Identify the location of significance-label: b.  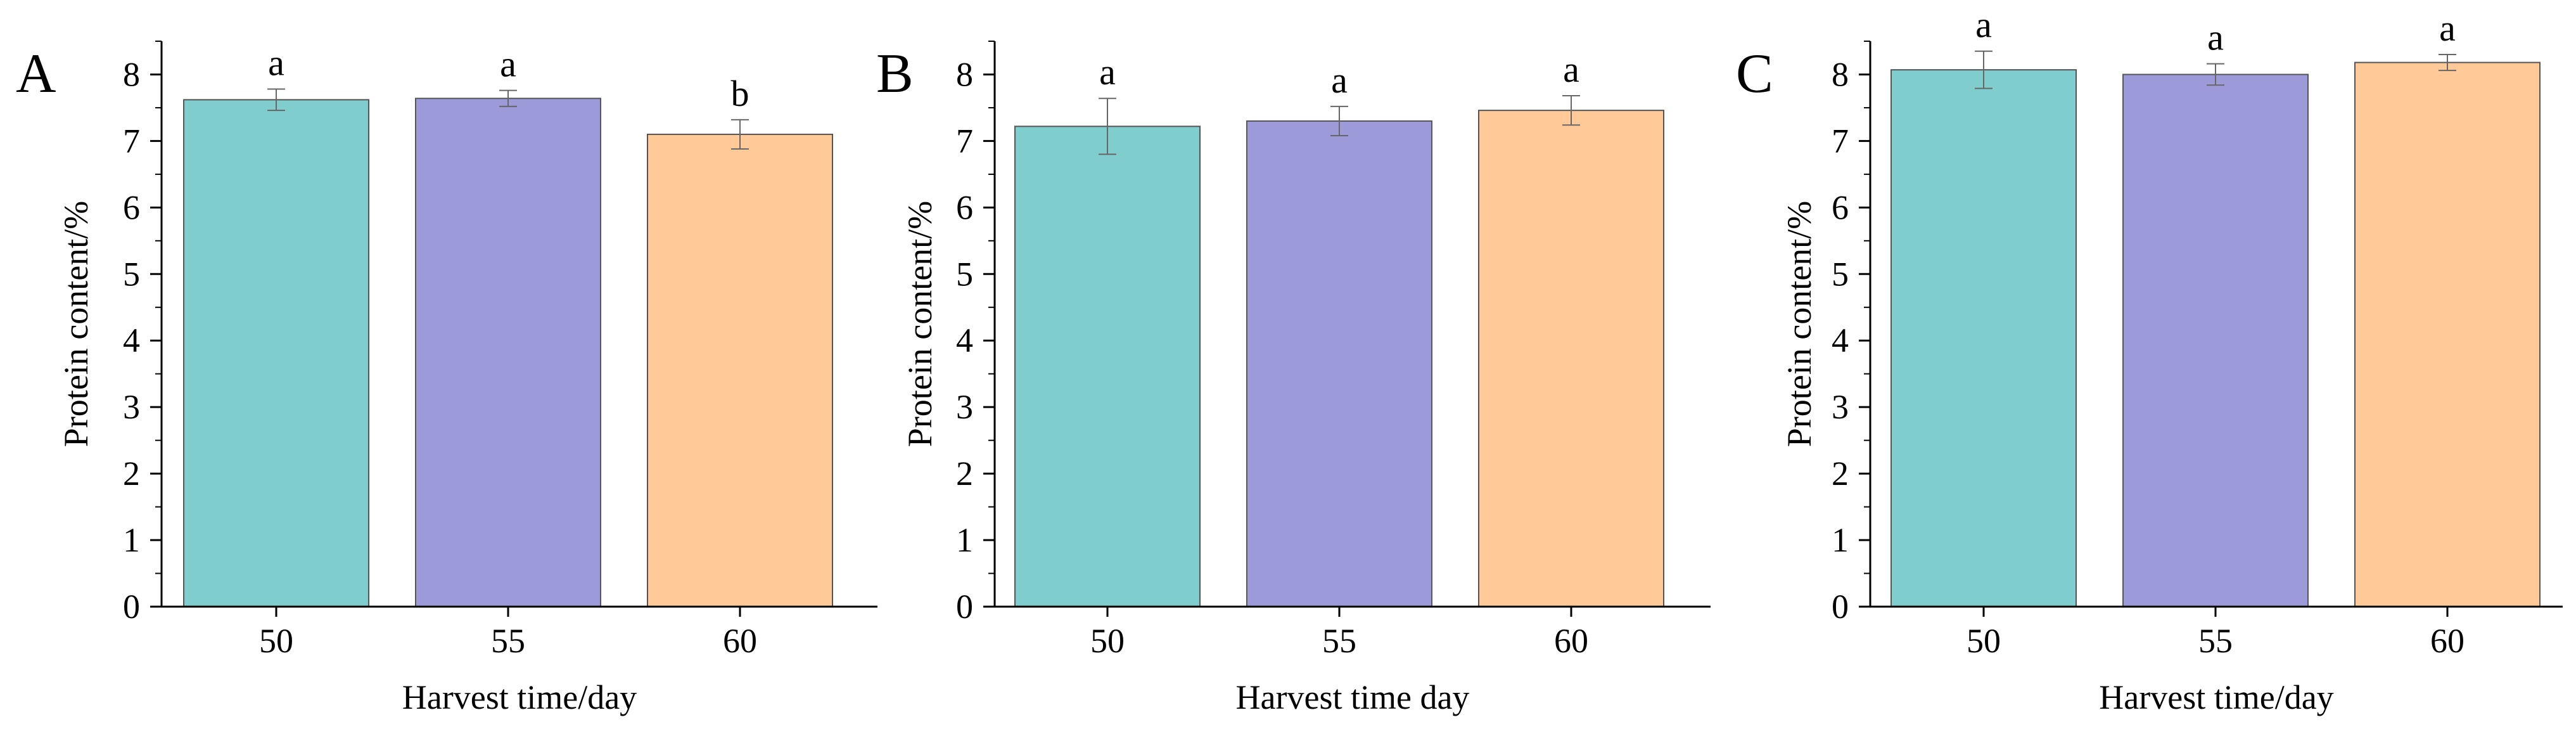
(740, 93).